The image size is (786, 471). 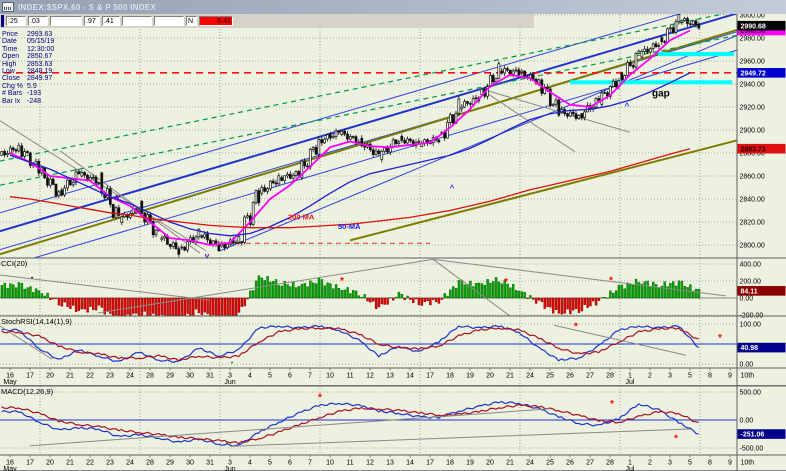 What do you see at coordinates (191, 21) in the screenshot?
I see `quote-cell-8: N` at bounding box center [191, 21].